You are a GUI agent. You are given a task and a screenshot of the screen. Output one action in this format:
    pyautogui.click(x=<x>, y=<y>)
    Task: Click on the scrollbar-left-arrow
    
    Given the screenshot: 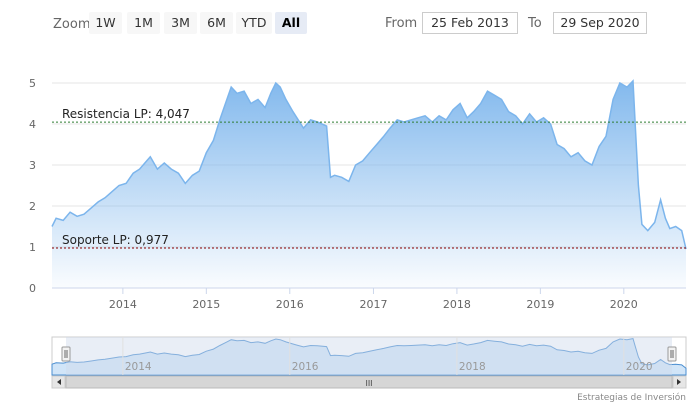 What is the action you would take?
    pyautogui.click(x=58, y=382)
    